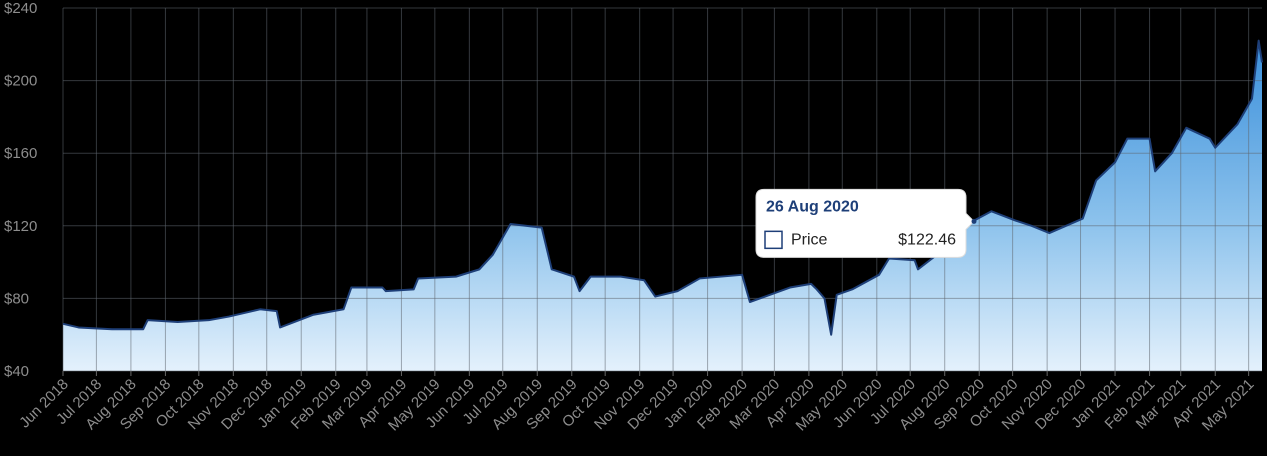  I want to click on tooltip-value: $122.46, so click(927, 239).